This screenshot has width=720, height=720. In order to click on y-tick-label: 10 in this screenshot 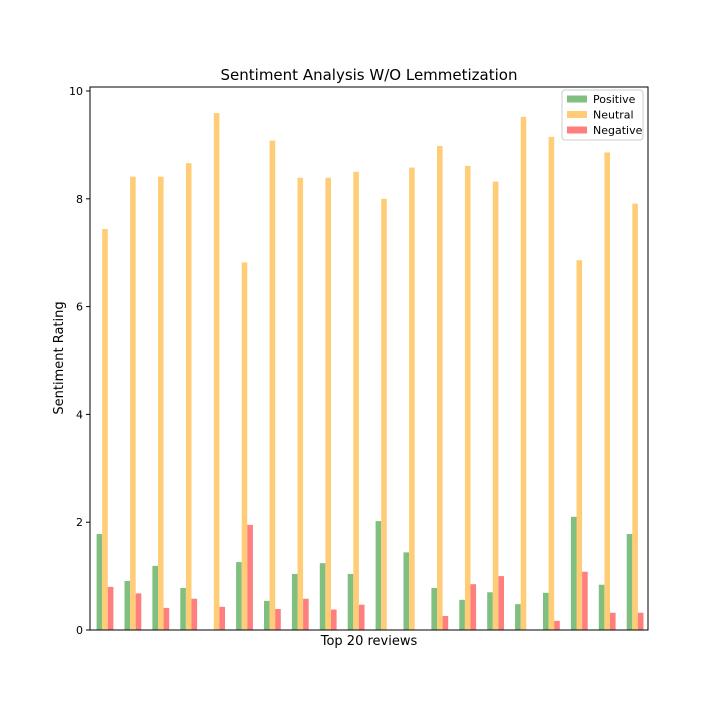, I will do `click(76, 91)`.